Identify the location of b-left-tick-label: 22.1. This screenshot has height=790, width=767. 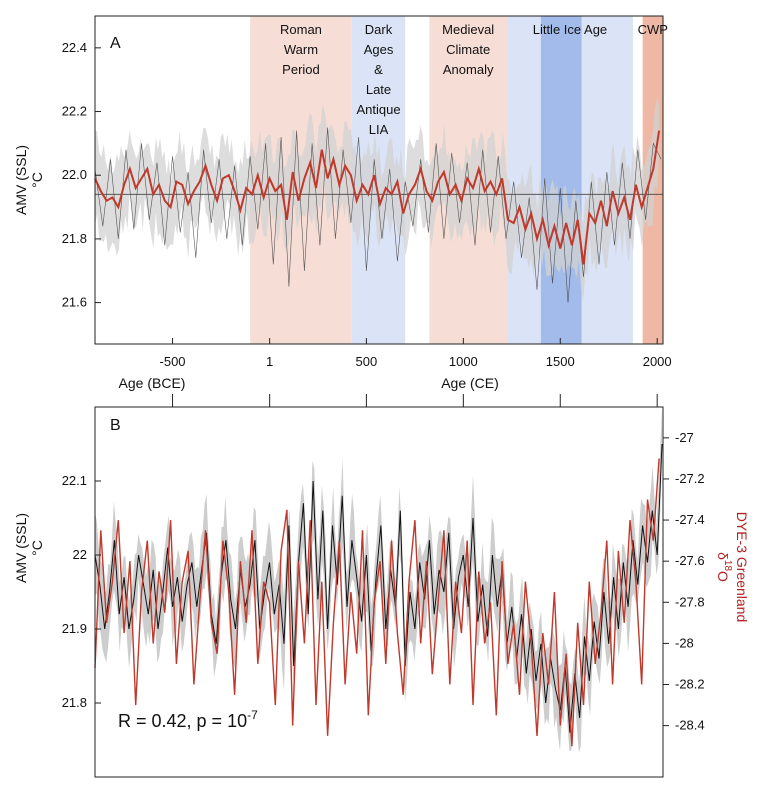
(74, 480).